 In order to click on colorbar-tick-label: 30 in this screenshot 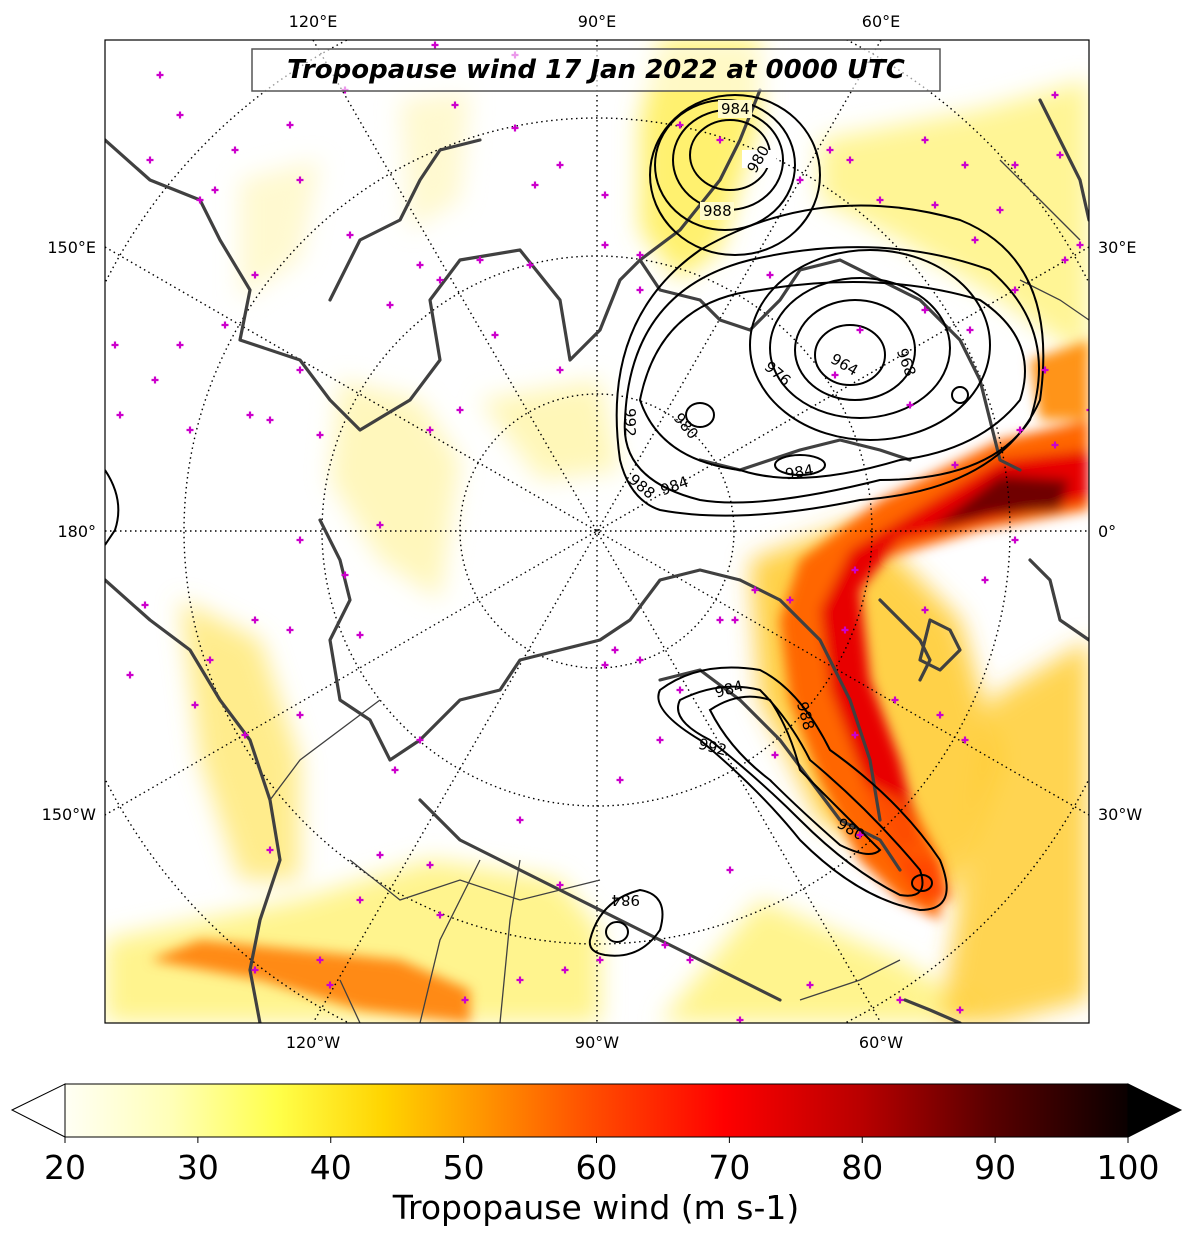, I will do `click(198, 1167)`.